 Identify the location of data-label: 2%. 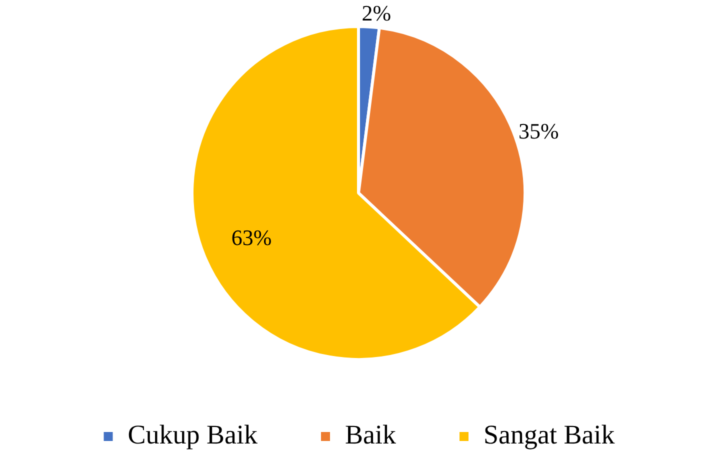
(377, 13).